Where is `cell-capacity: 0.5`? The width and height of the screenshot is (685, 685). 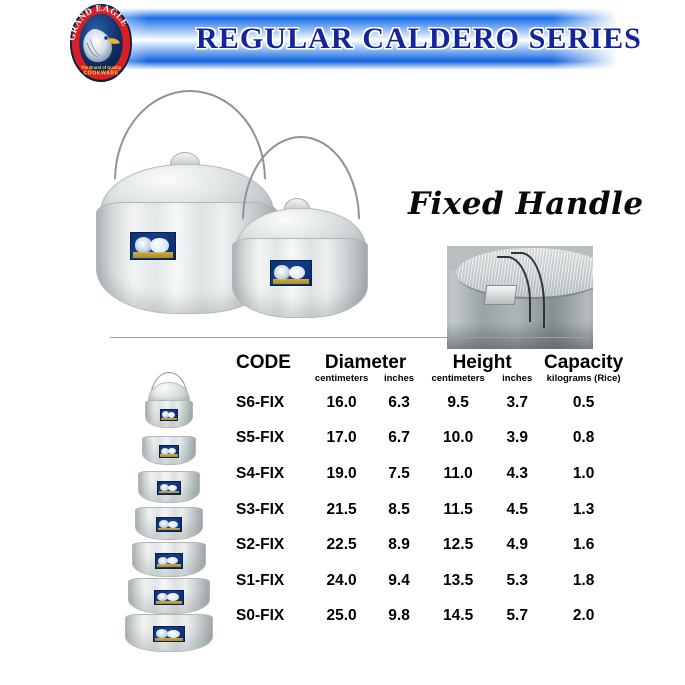
cell-capacity: 0.5 is located at coordinates (583, 402).